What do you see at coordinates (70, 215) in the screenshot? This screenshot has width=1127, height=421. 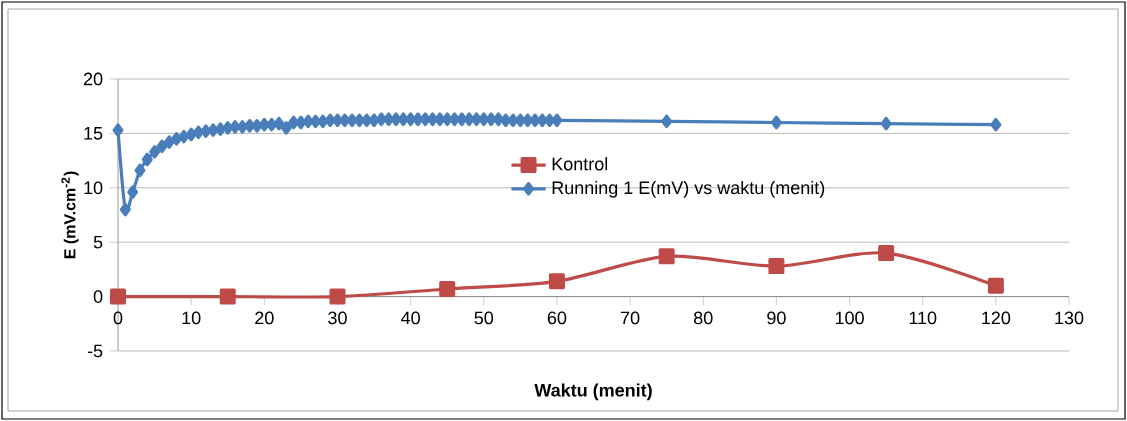 I see `y-axis-title: E (mV.cm$^{-2}$)` at bounding box center [70, 215].